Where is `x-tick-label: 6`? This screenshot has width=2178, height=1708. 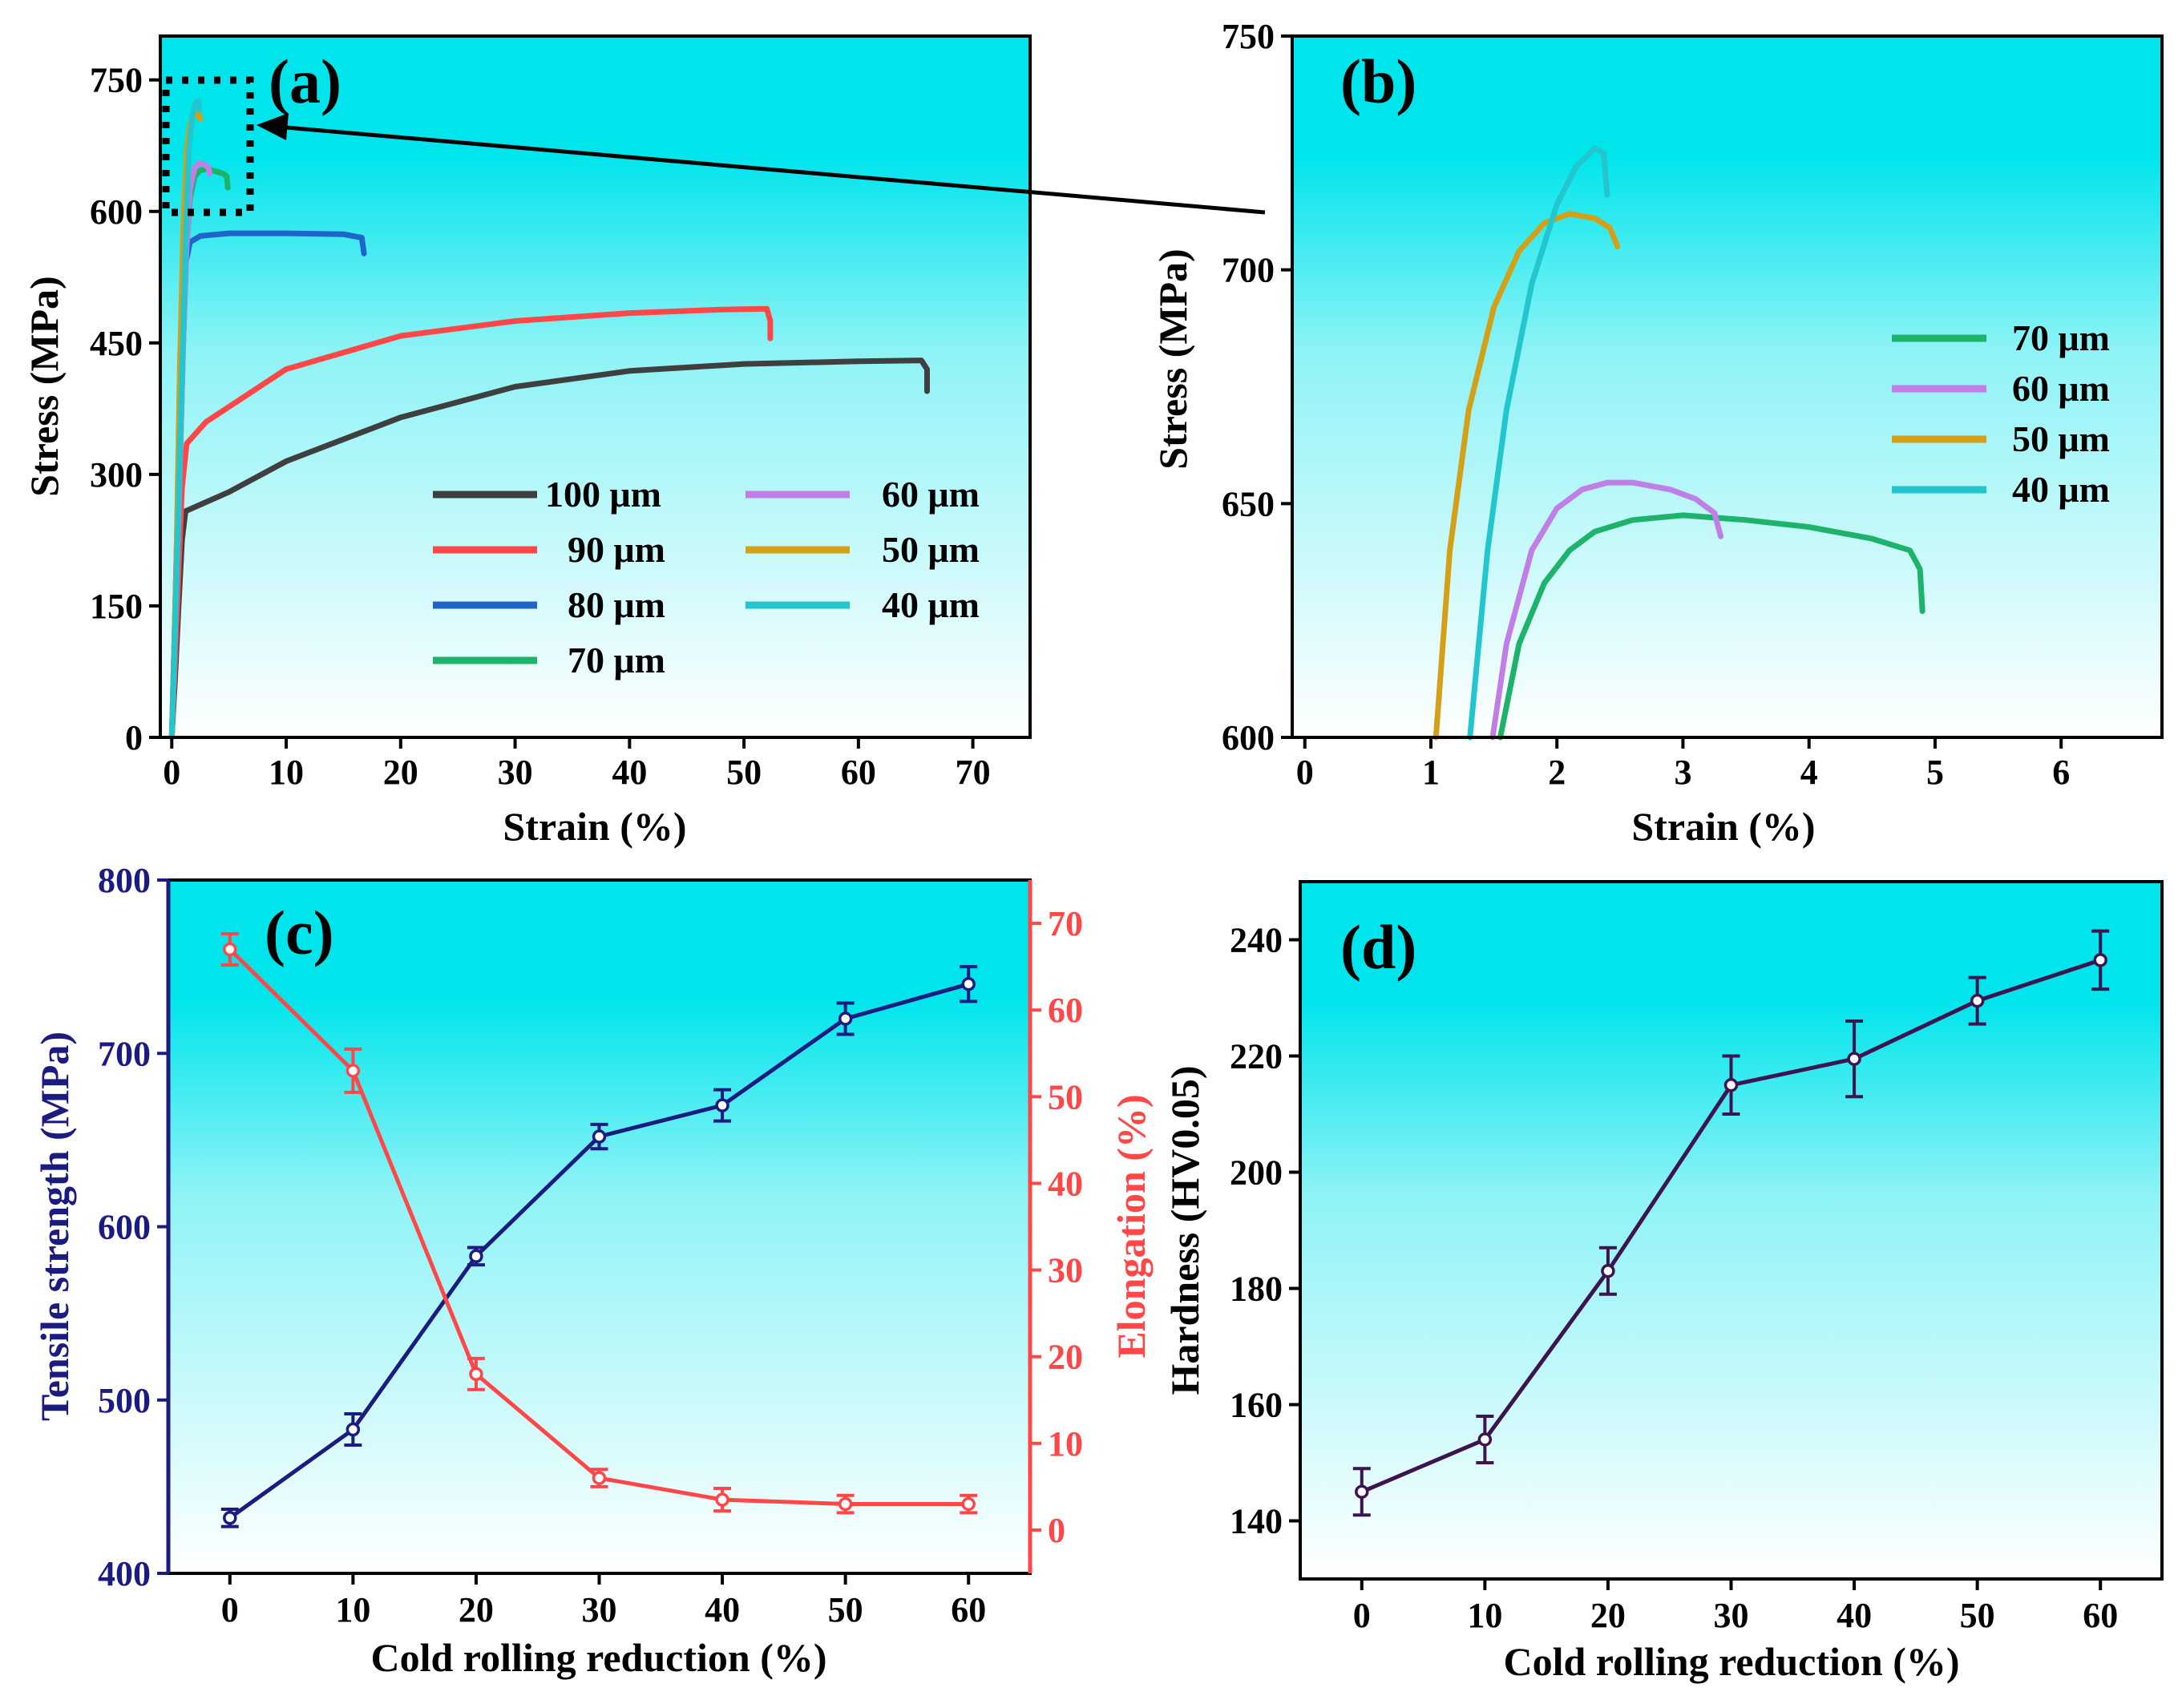
x-tick-label: 6 is located at coordinates (2061, 772).